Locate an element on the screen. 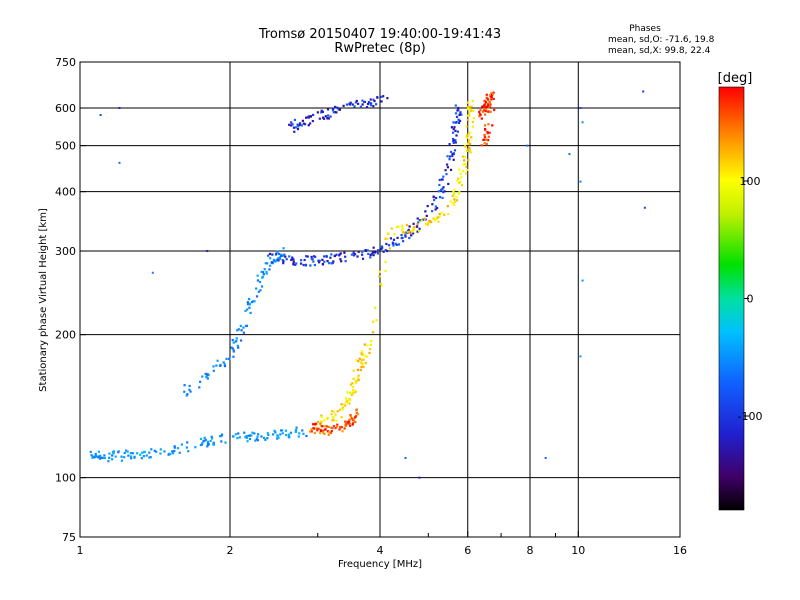 Image resolution: width=800 pixels, height=600 pixels. x-axis-ticks: 1 2 4 6 8 10 16 is located at coordinates (382, 544).